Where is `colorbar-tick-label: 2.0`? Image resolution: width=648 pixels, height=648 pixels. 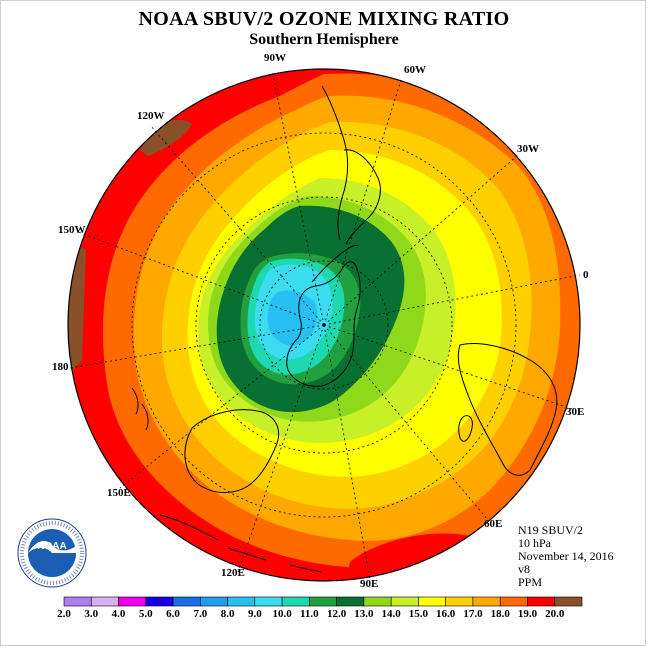
colorbar-tick-label: 2.0 is located at coordinates (64, 614).